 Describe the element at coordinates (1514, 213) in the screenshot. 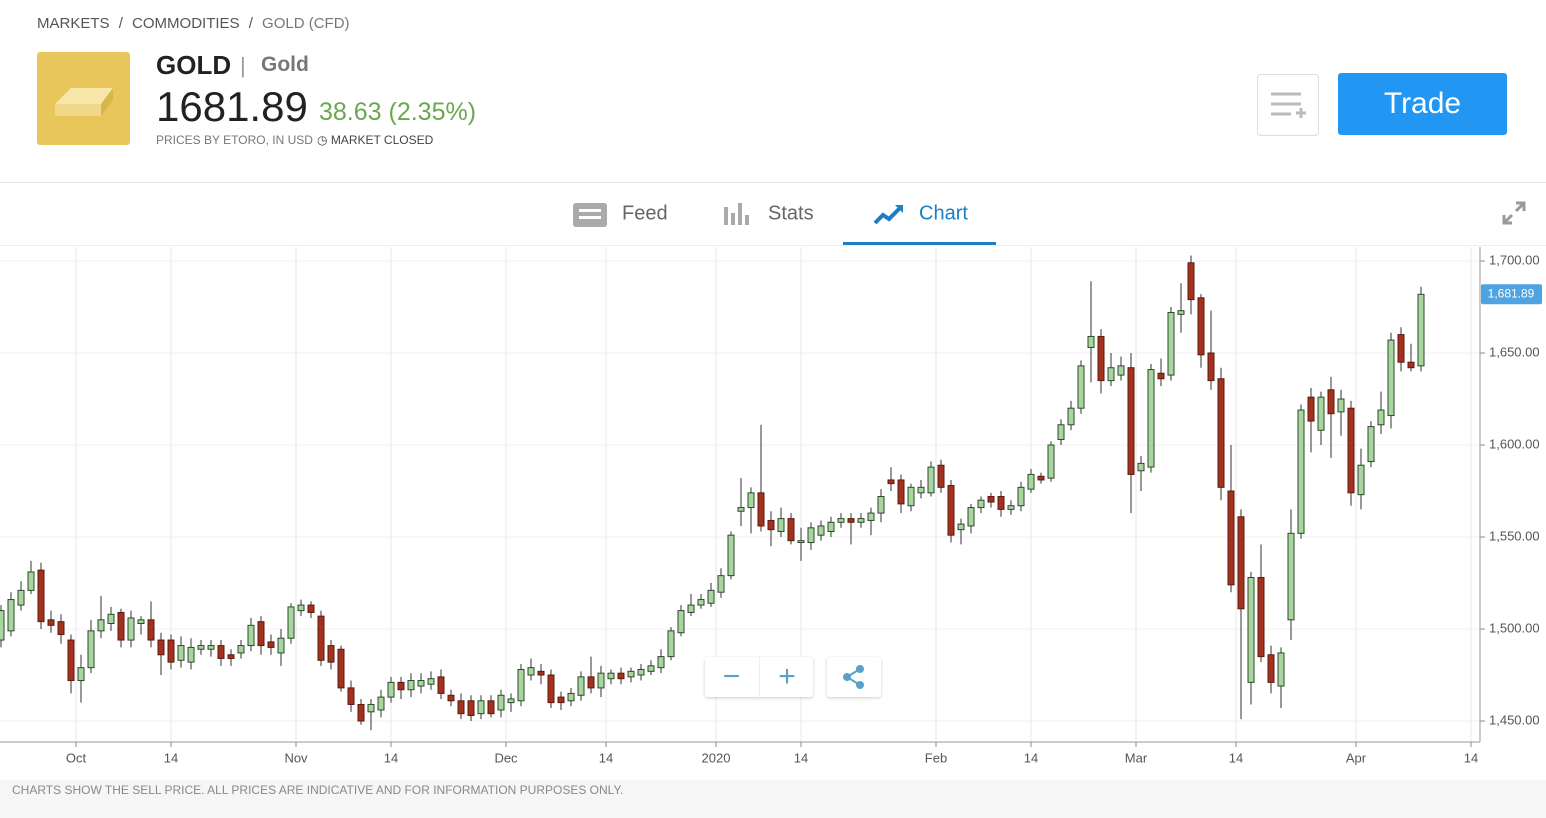

I see `fullscreen` at that location.